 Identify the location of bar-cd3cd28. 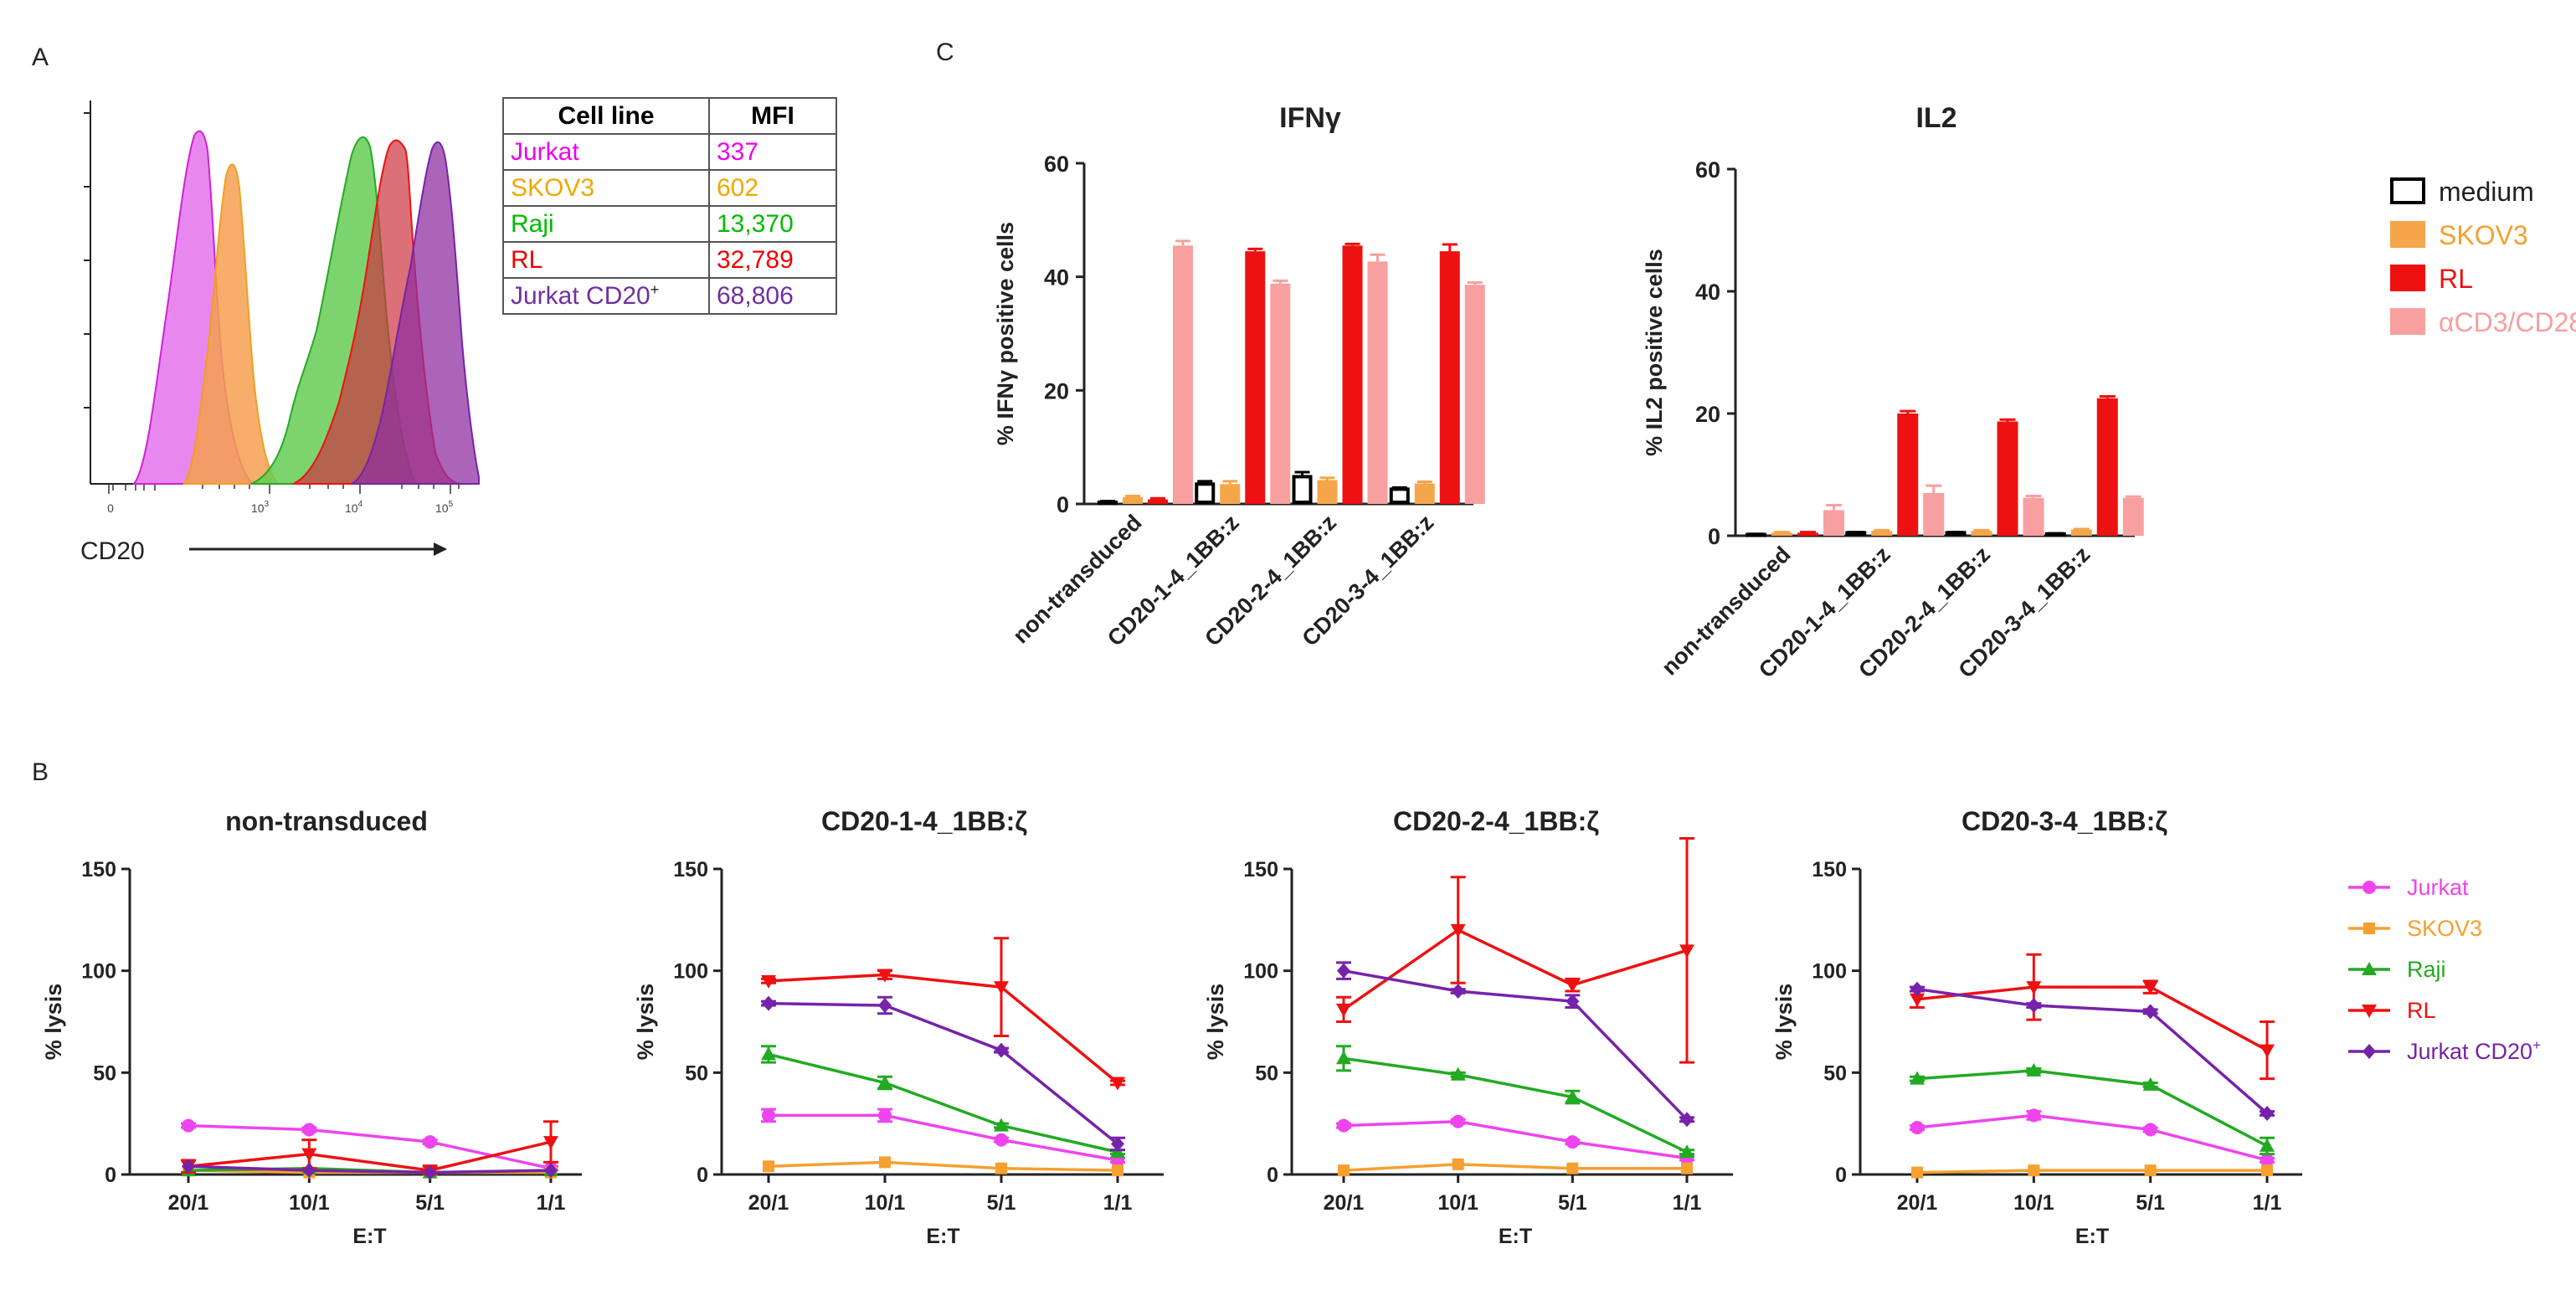
(1475, 394).